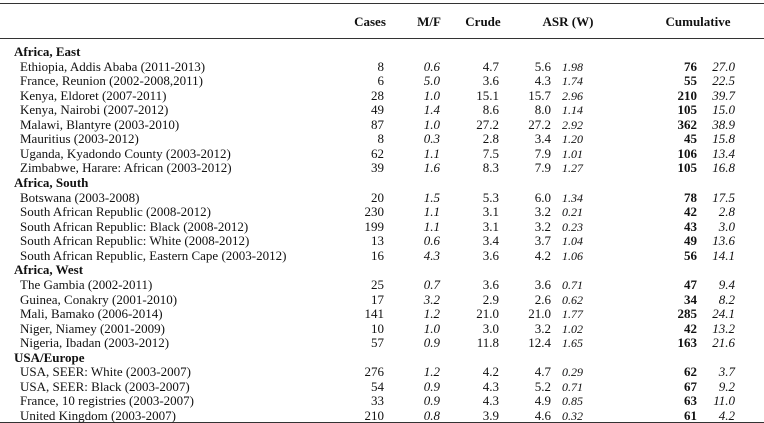 Image resolution: width=764 pixels, height=423 pixels. What do you see at coordinates (687, 314) in the screenshot?
I see `cumulative: 285` at bounding box center [687, 314].